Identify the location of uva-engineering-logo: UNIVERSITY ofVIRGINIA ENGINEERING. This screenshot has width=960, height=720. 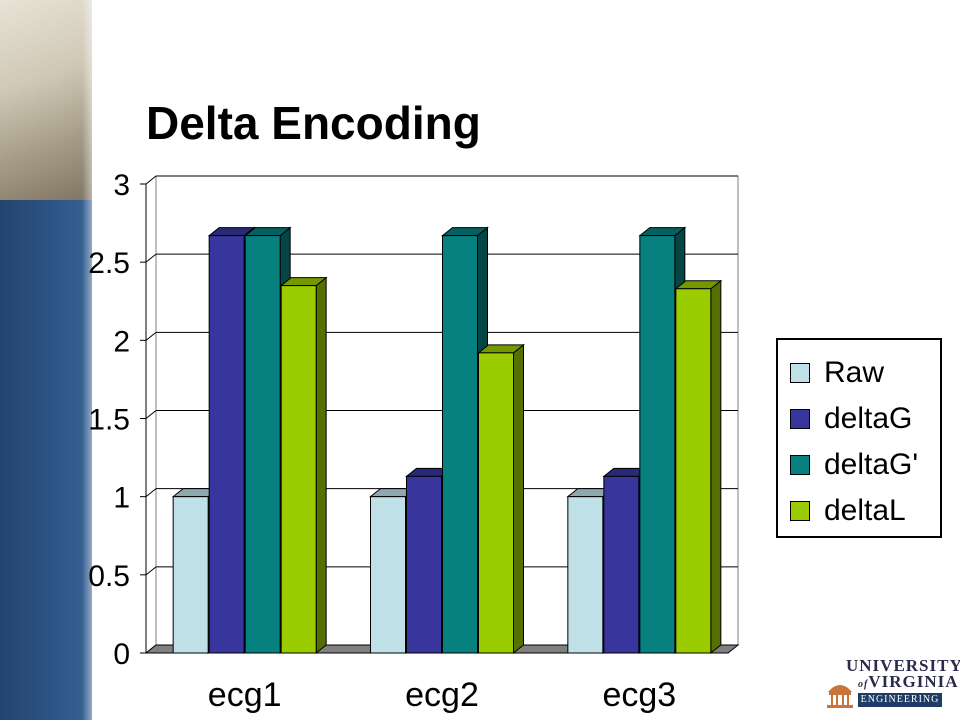
(893, 684).